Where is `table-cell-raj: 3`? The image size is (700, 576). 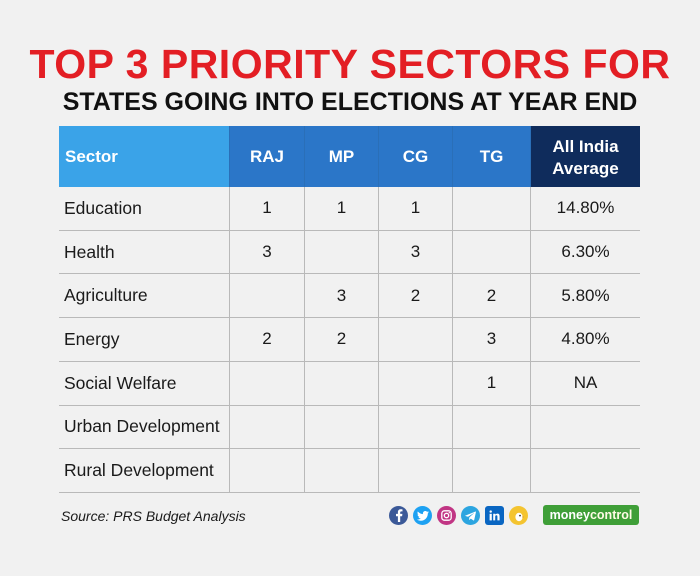 table-cell-raj: 3 is located at coordinates (267, 252).